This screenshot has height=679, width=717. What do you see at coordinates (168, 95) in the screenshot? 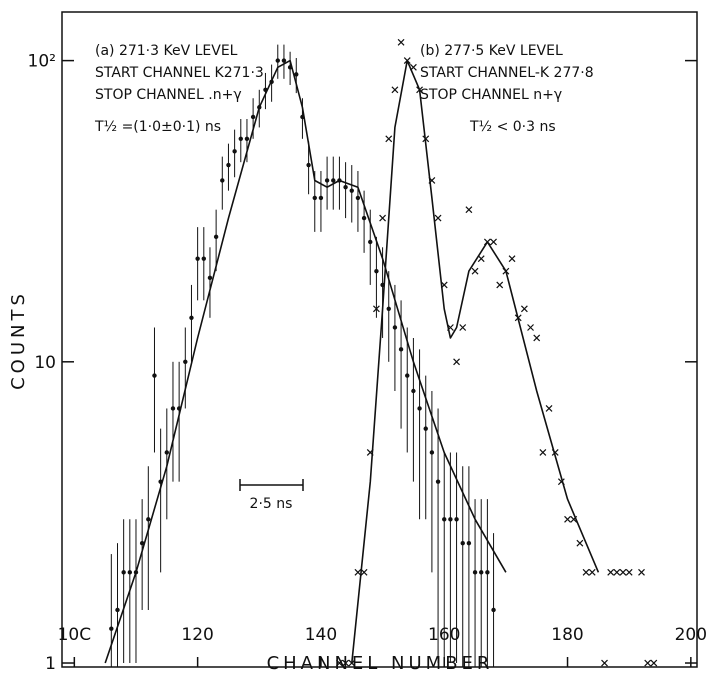
I see `annotation: STOP CHANNEL .n+γ` at bounding box center [168, 95].